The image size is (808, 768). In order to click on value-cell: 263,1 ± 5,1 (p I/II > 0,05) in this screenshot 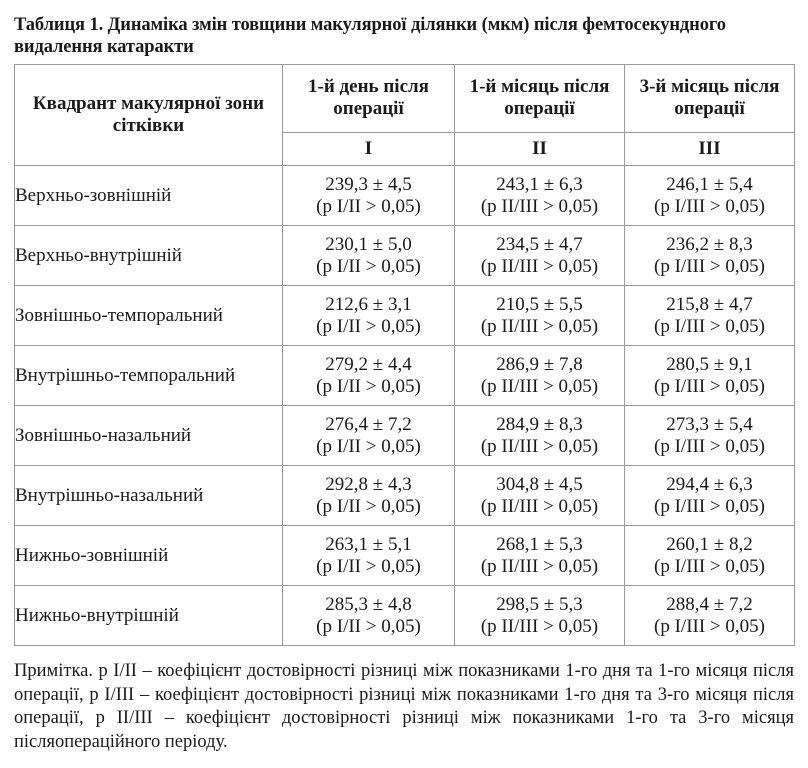, I will do `click(368, 555)`.